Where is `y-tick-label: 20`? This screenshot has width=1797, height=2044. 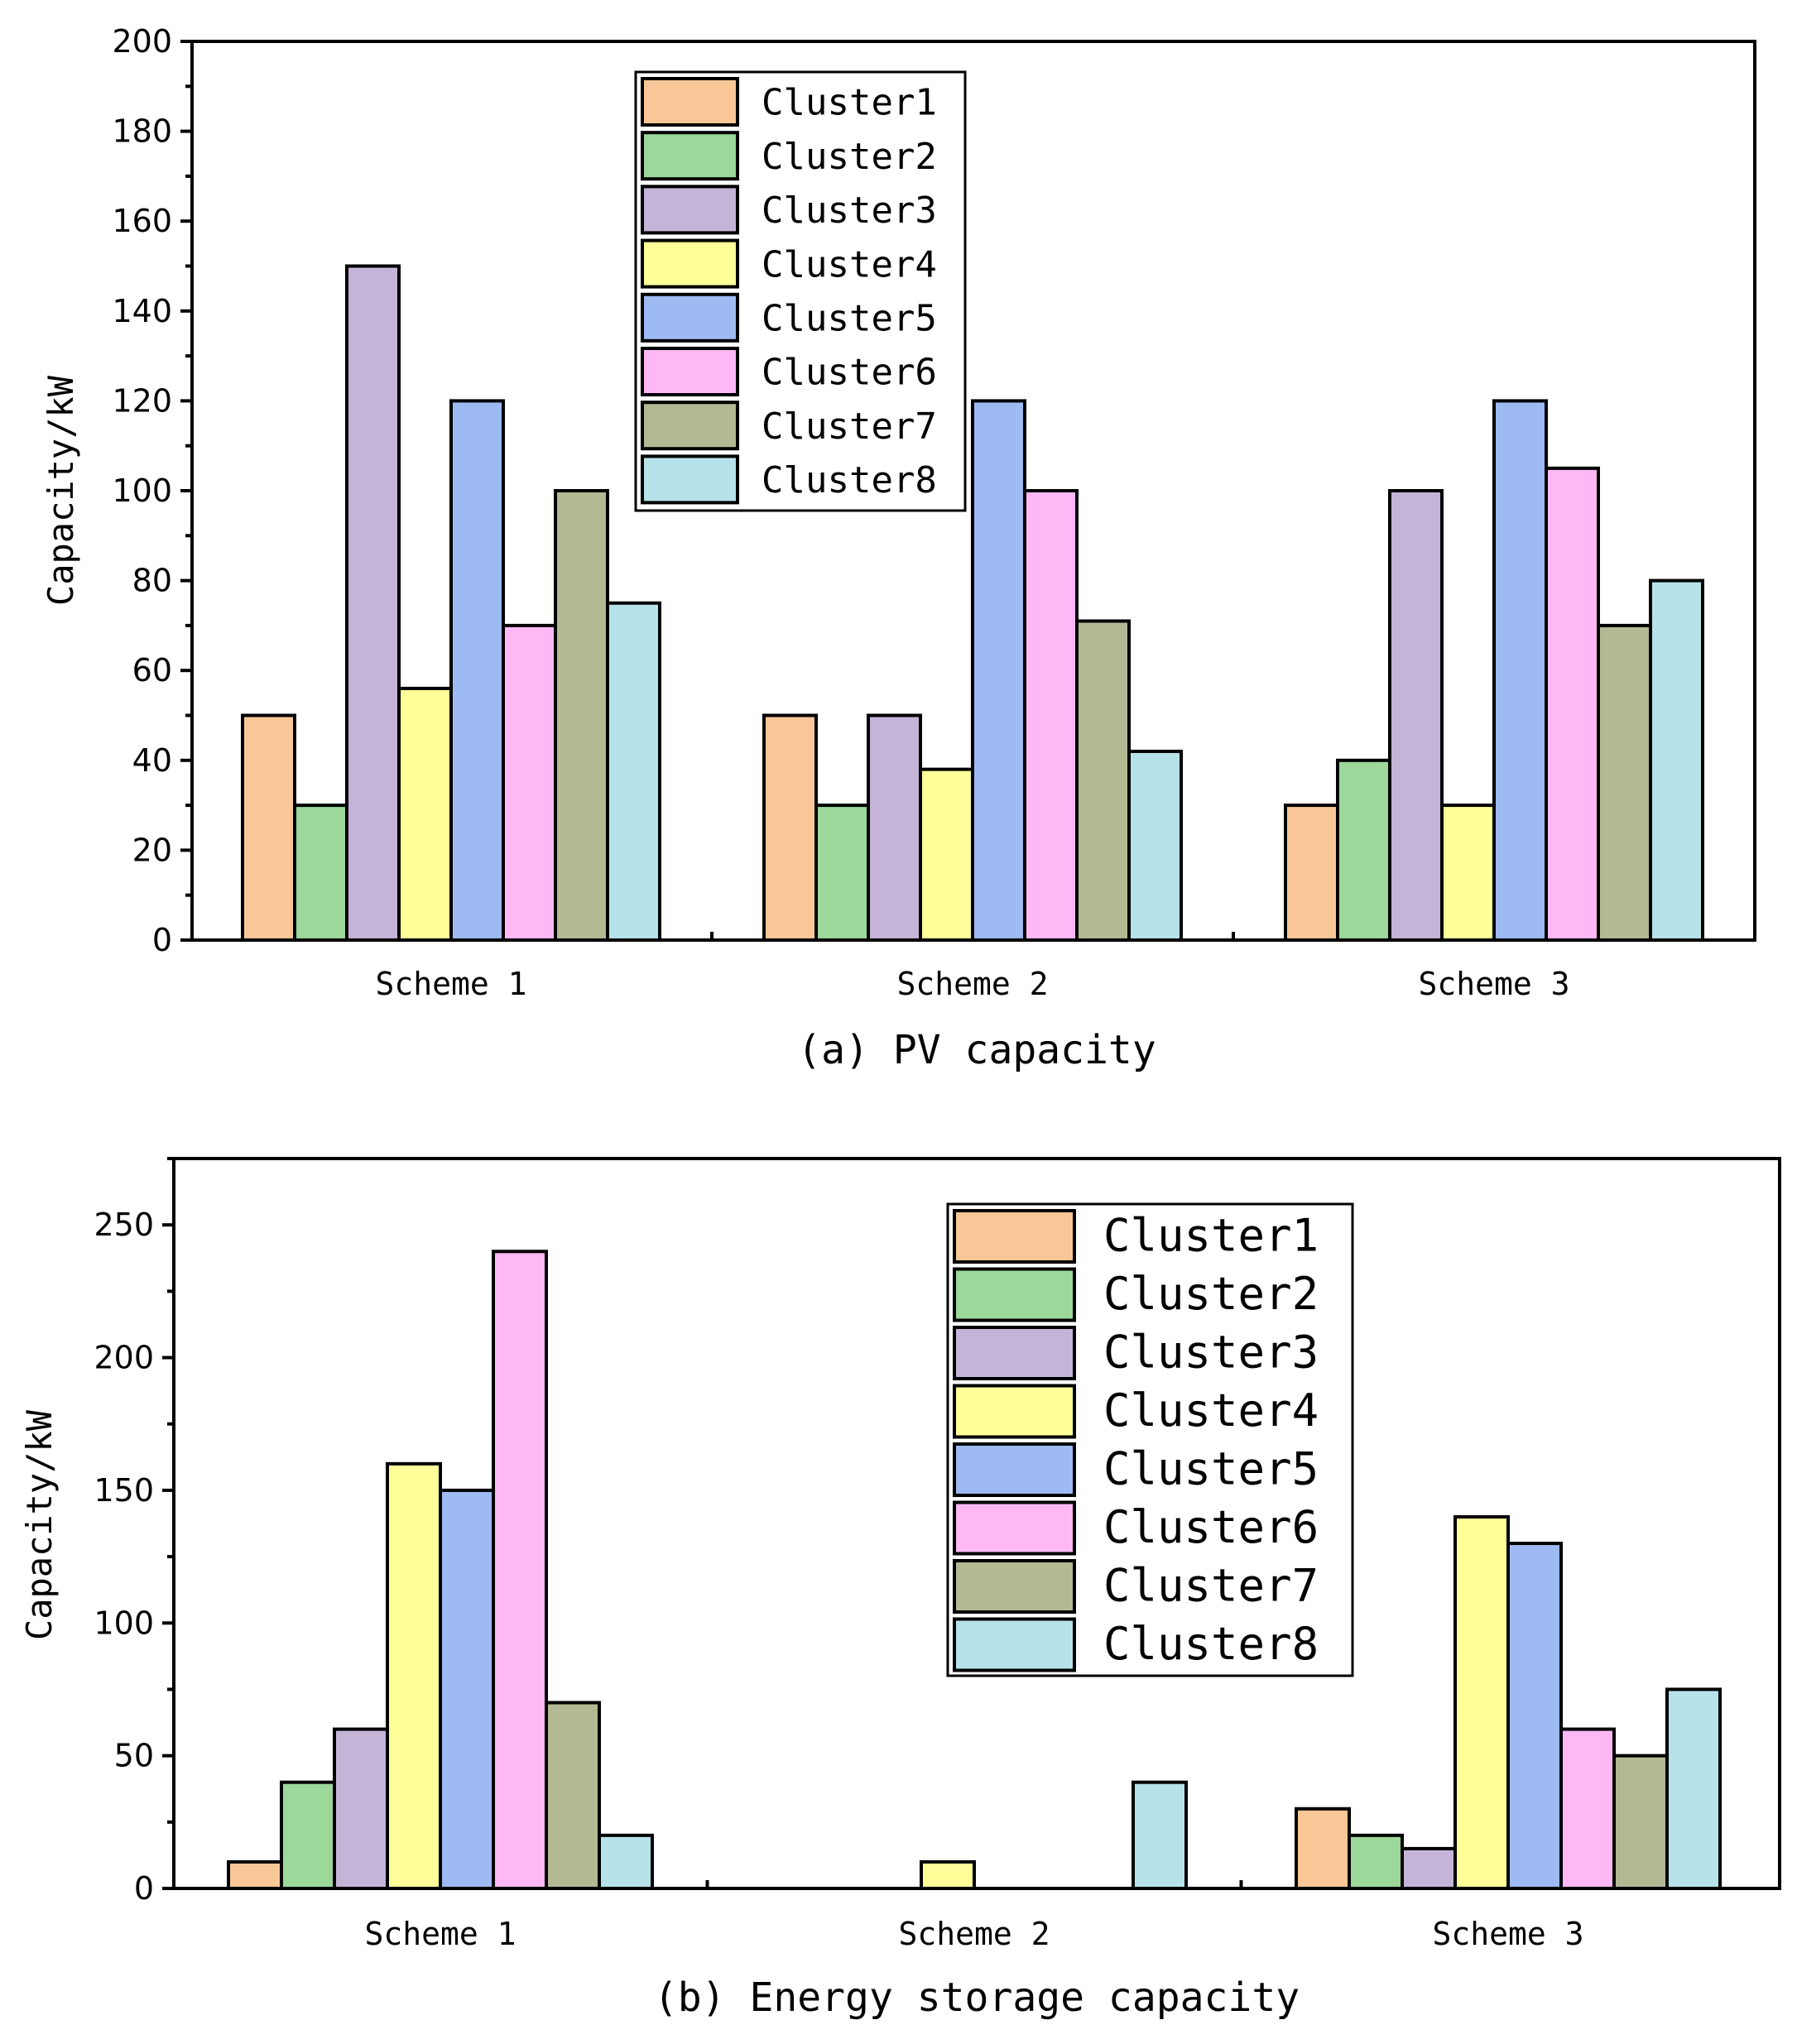
y-tick-label: 20 is located at coordinates (152, 850).